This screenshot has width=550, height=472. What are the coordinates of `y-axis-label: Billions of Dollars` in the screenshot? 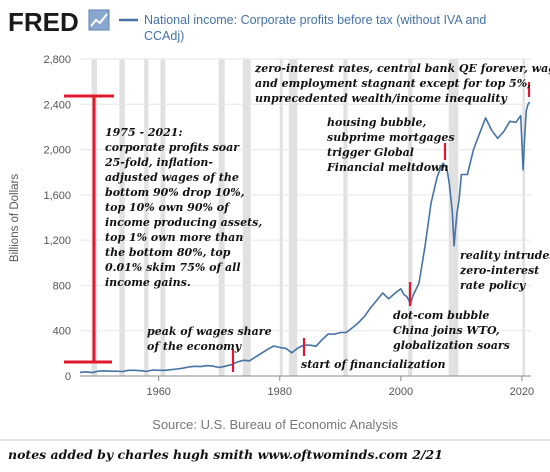 It's located at (15, 218).